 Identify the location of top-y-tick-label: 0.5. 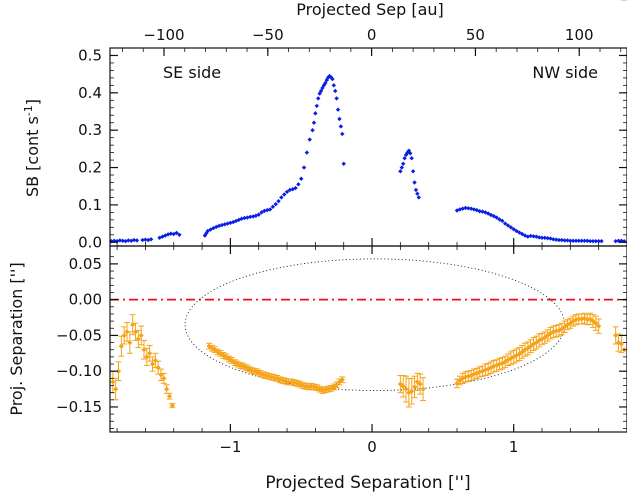
(90, 55).